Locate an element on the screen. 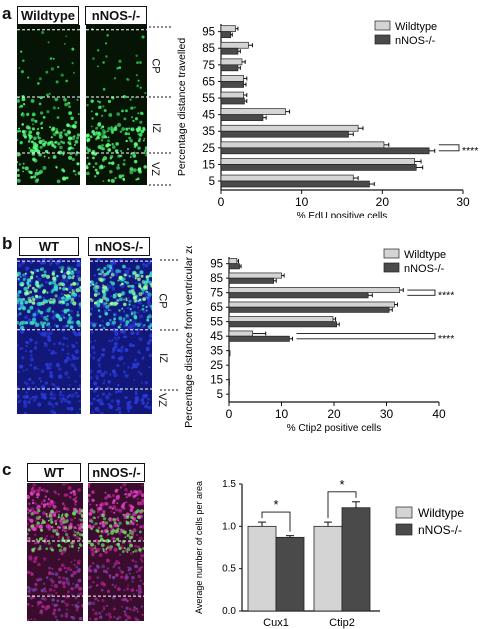 The height and width of the screenshot is (629, 493). zone-boundary-markers-b is located at coordinates (169, 325).